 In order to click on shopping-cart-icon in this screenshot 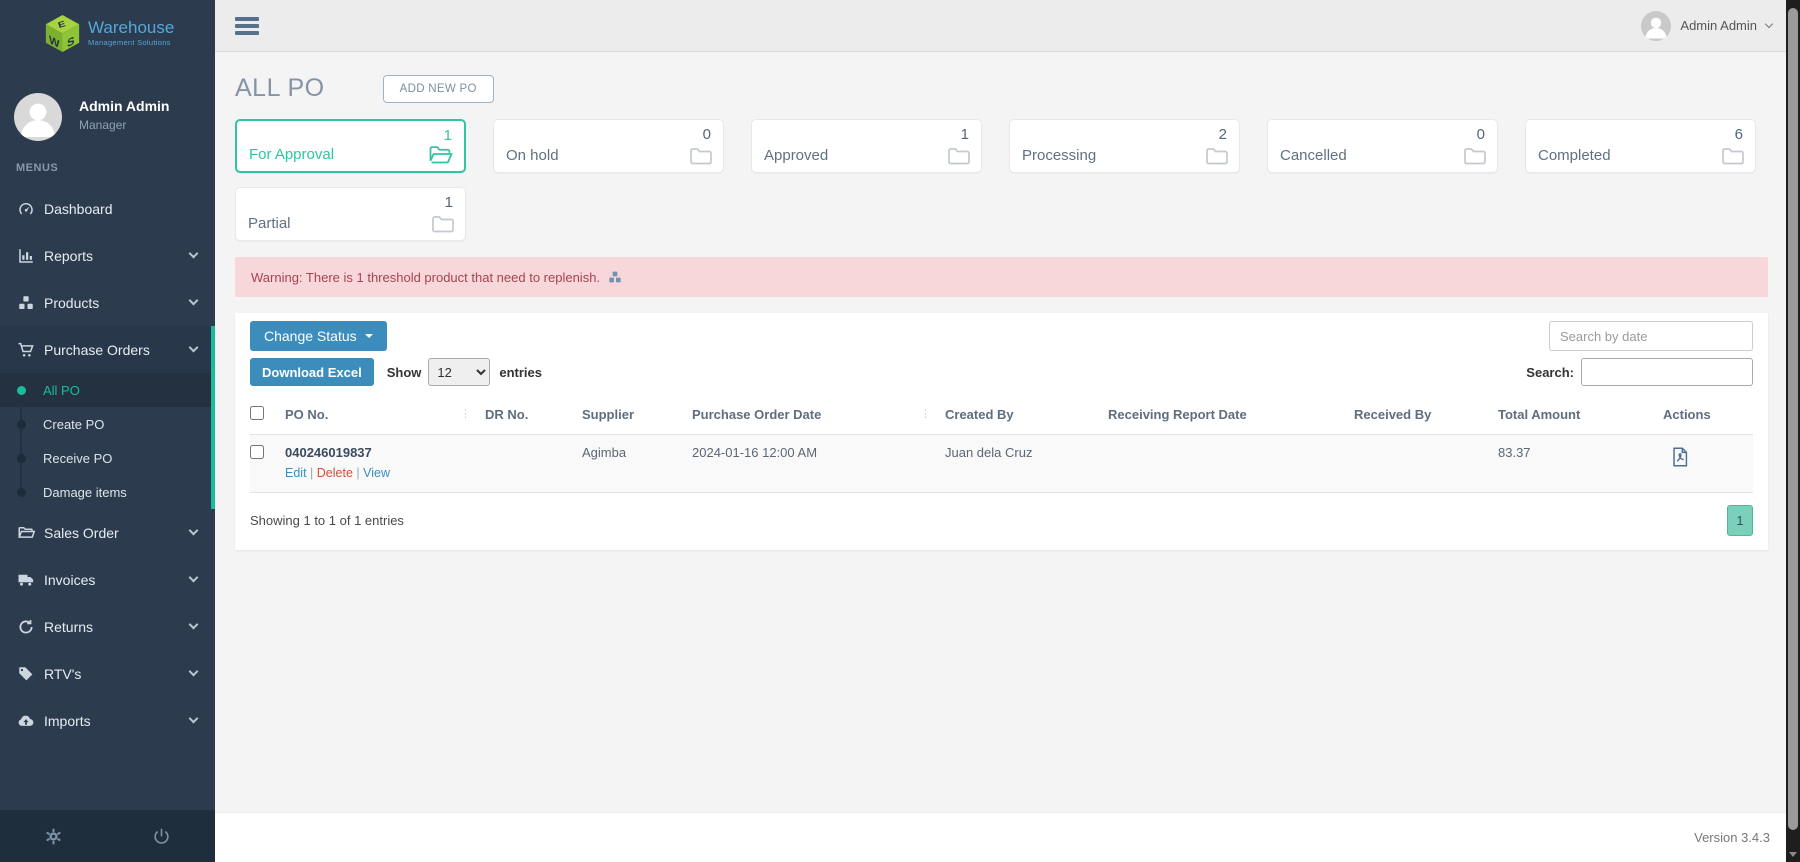, I will do `click(30, 350)`.